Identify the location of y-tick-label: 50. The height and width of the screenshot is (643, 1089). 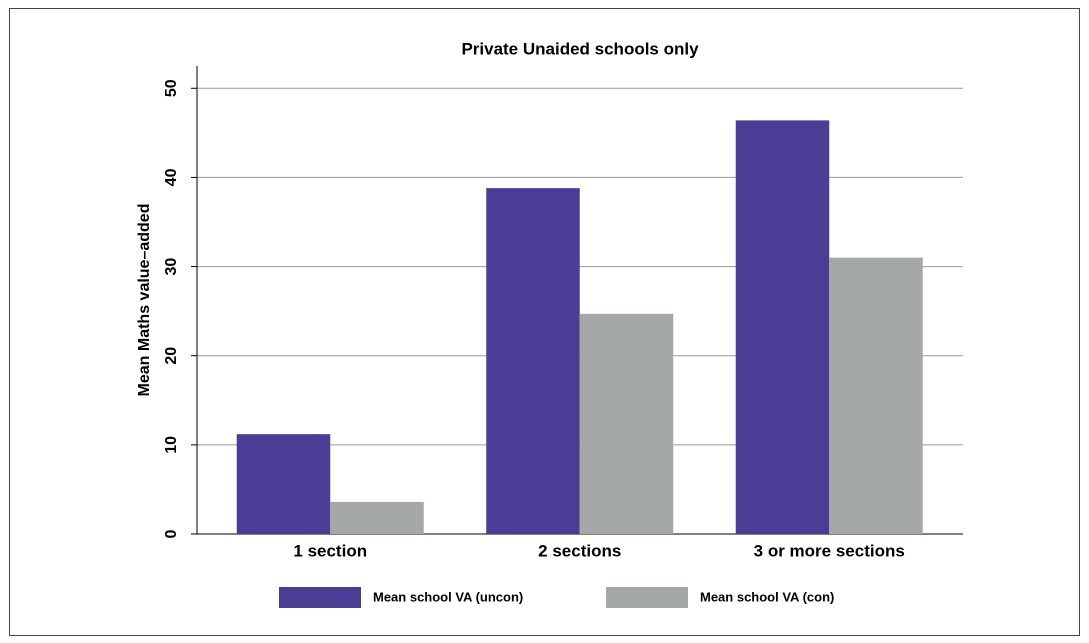
(171, 88).